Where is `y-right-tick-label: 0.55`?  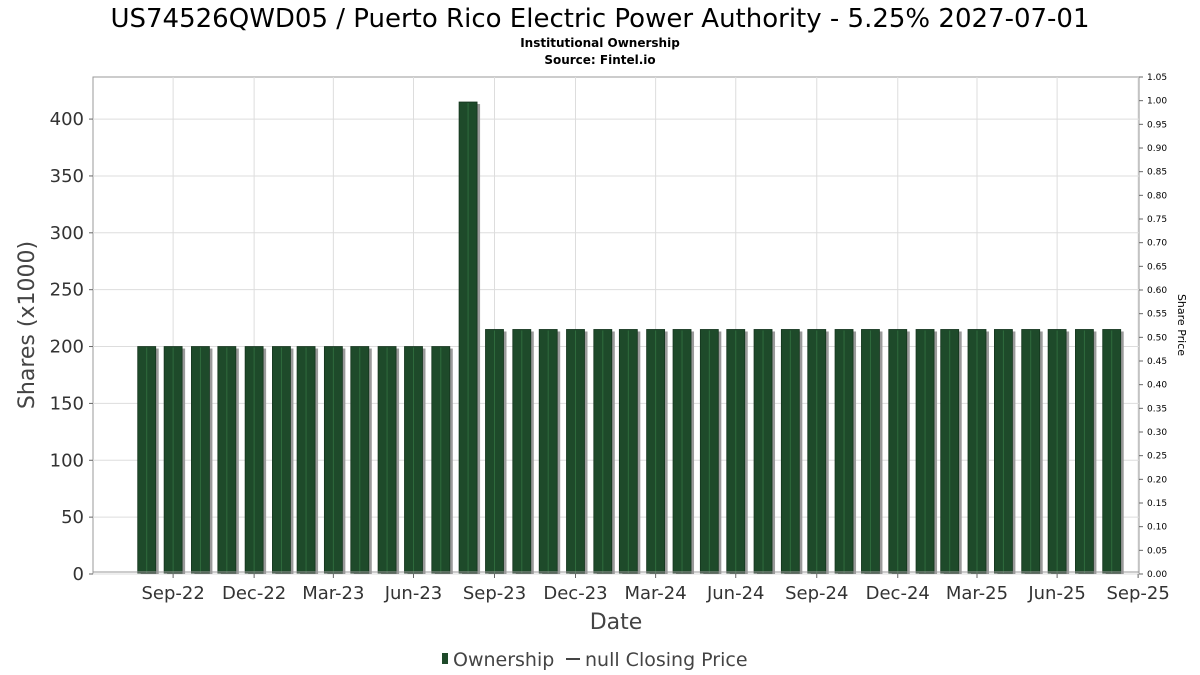 y-right-tick-label: 0.55 is located at coordinates (1157, 315).